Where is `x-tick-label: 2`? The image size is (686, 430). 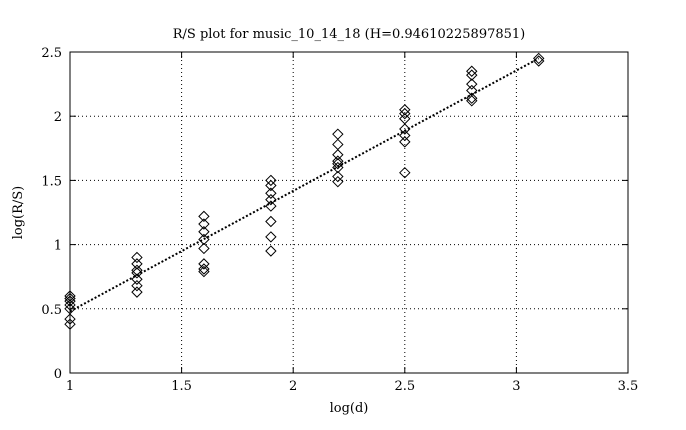 x-tick-label: 2 is located at coordinates (293, 386).